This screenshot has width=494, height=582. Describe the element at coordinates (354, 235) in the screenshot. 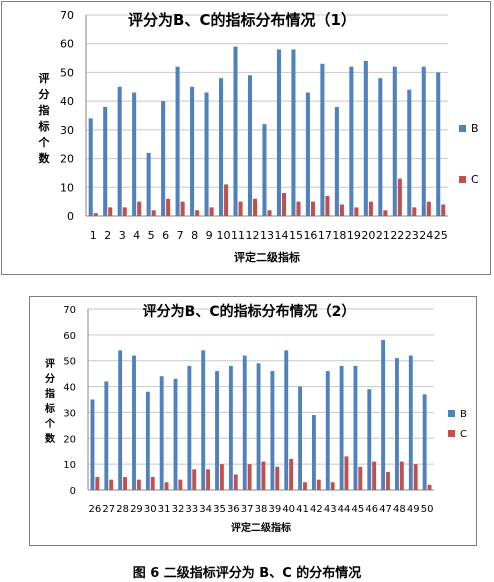

I see `x-tick-label: 19` at that location.